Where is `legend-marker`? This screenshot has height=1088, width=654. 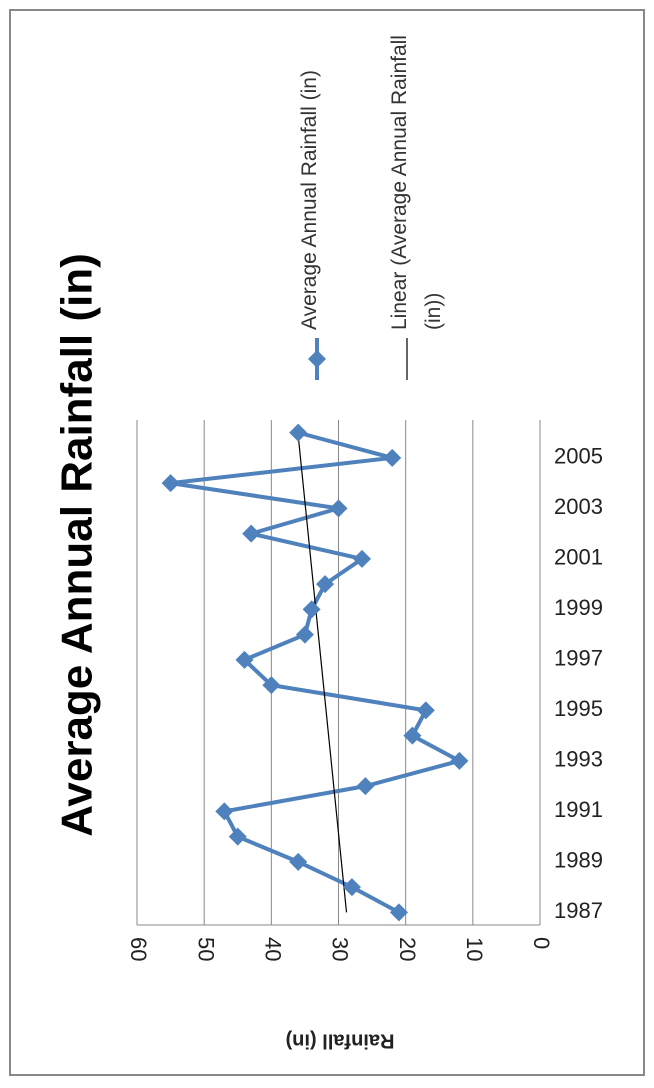
legend-marker is located at coordinates (317, 359).